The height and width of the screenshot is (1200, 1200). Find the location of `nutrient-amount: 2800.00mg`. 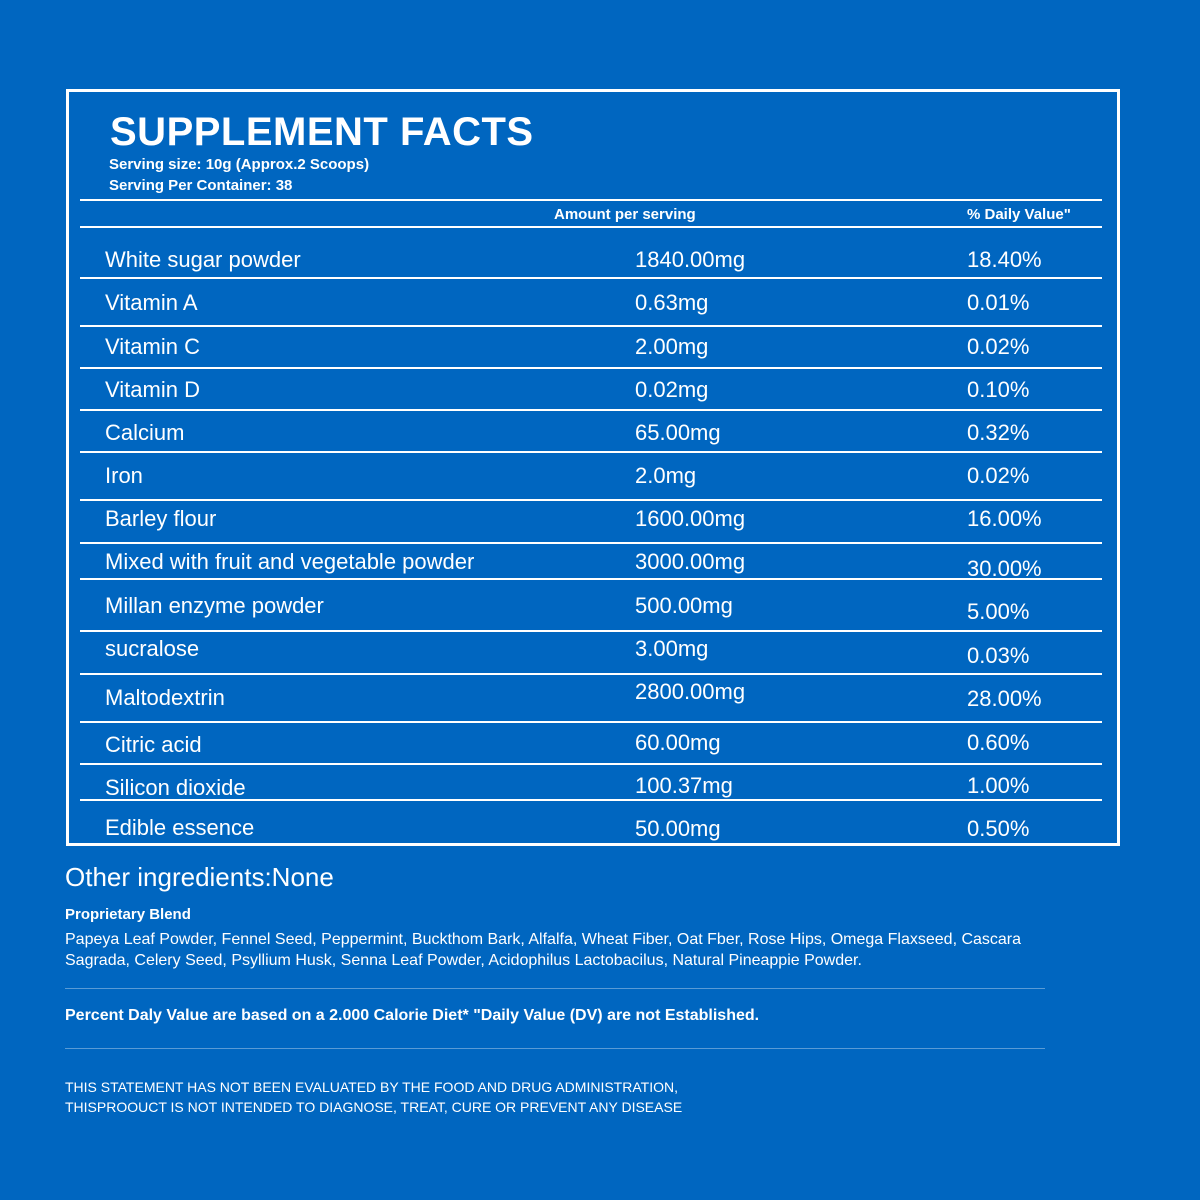

nutrient-amount: 2800.00mg is located at coordinates (690, 691).